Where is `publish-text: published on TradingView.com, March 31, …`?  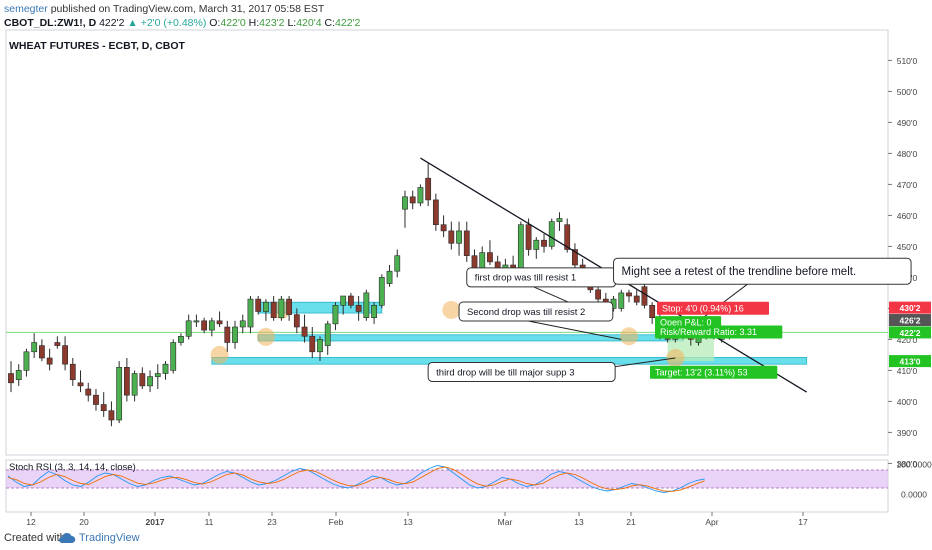 publish-text: published on TradingView.com, March 31, … is located at coordinates (187, 9).